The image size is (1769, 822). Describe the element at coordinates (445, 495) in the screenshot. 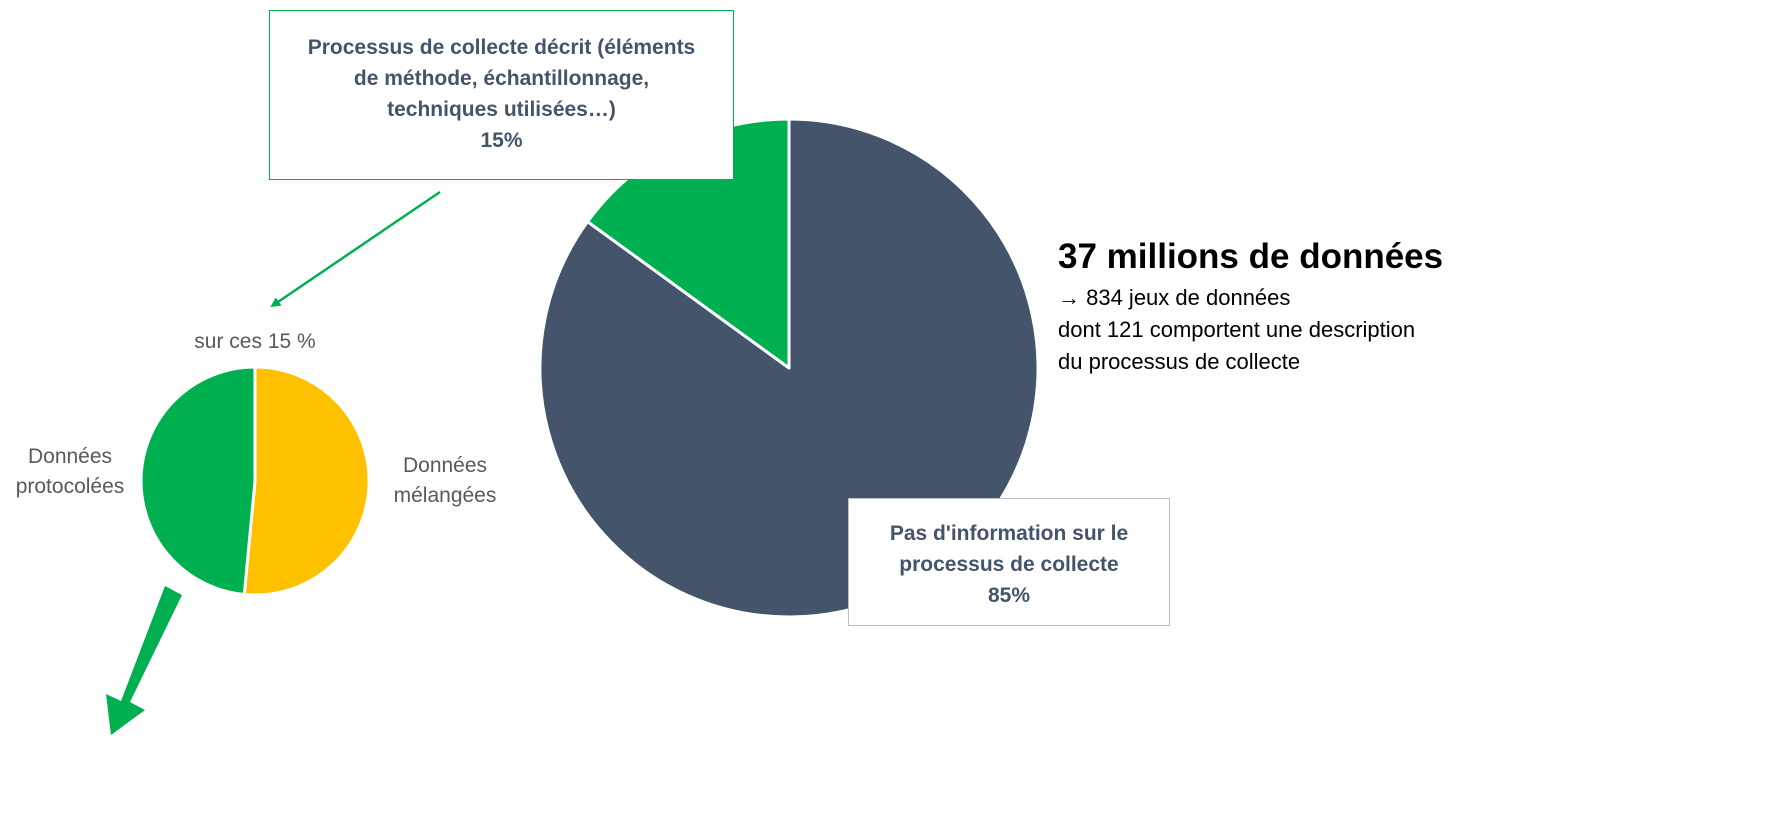

I see `label-line: mélangées` at that location.